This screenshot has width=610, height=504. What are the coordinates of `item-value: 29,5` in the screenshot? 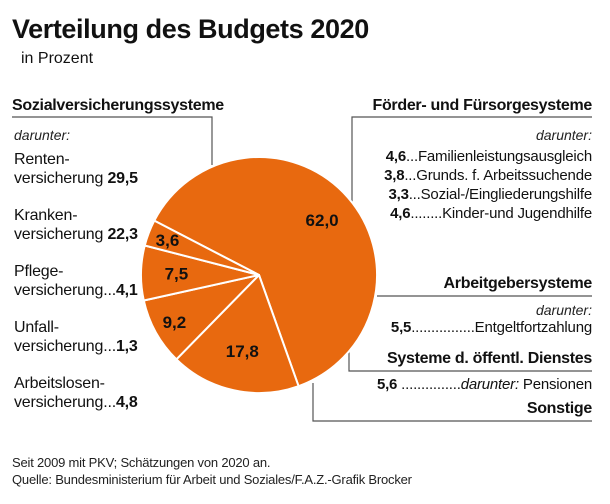 It's located at (122, 178).